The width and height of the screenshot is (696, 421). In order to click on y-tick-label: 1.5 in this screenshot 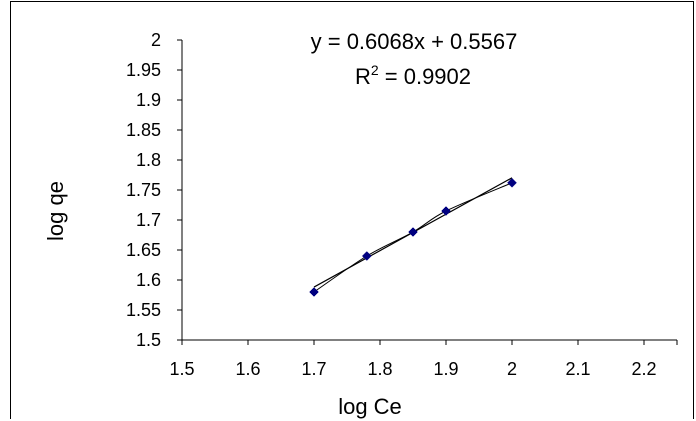, I will do `click(148, 340)`.